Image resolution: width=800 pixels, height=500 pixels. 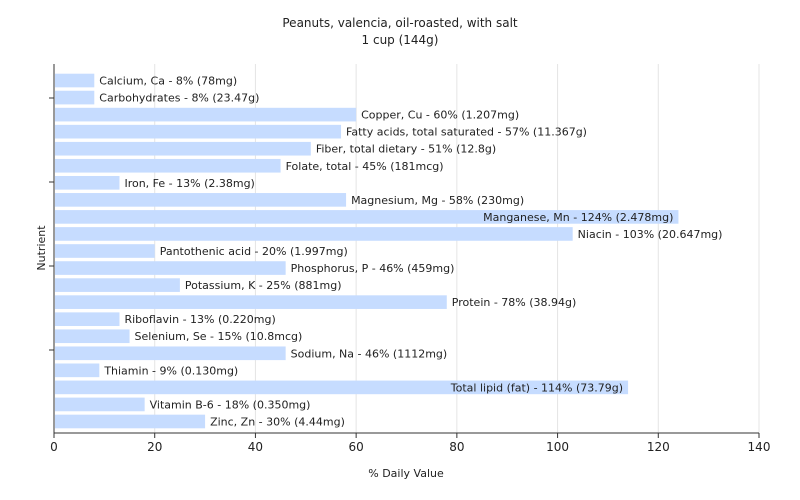 What do you see at coordinates (650, 234) in the screenshot?
I see `bar-label: Niacin - 103% (20.647mg)` at bounding box center [650, 234].